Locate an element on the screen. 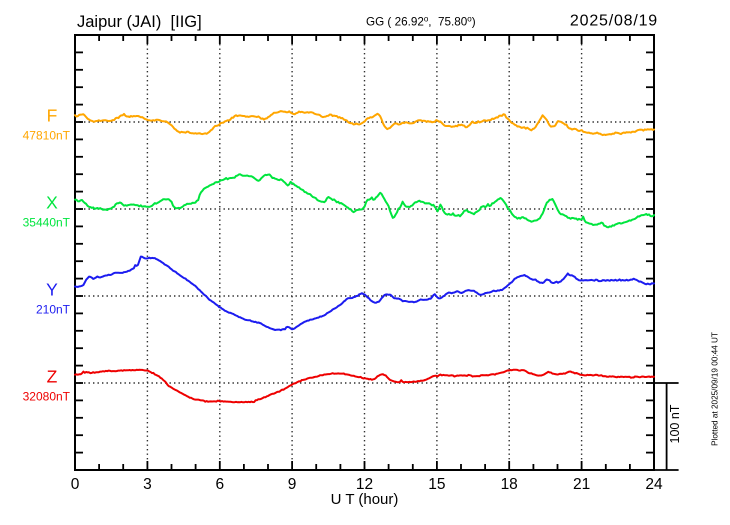 This screenshot has height=525, width=730. svg-text: 3 is located at coordinates (147, 484).